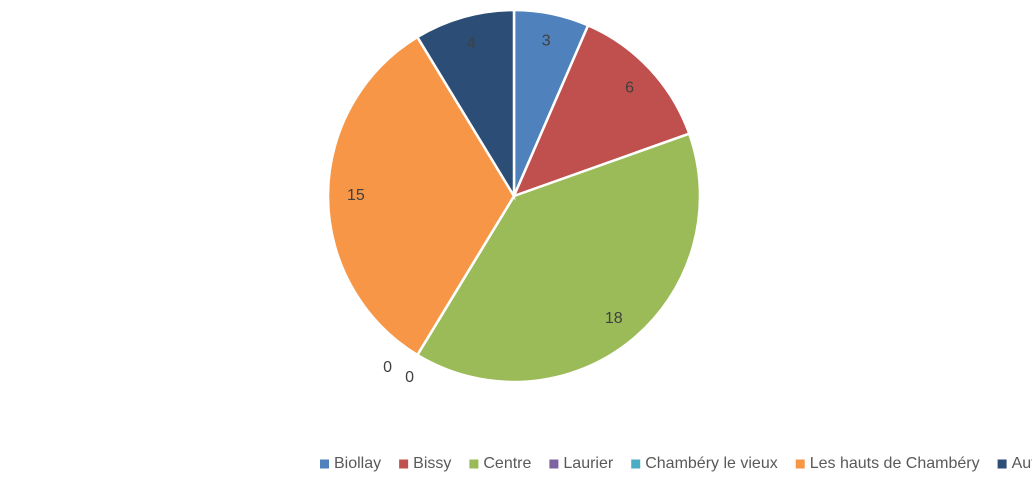  What do you see at coordinates (895, 463) in the screenshot?
I see `legend-label: Les hauts de Chambéry` at bounding box center [895, 463].